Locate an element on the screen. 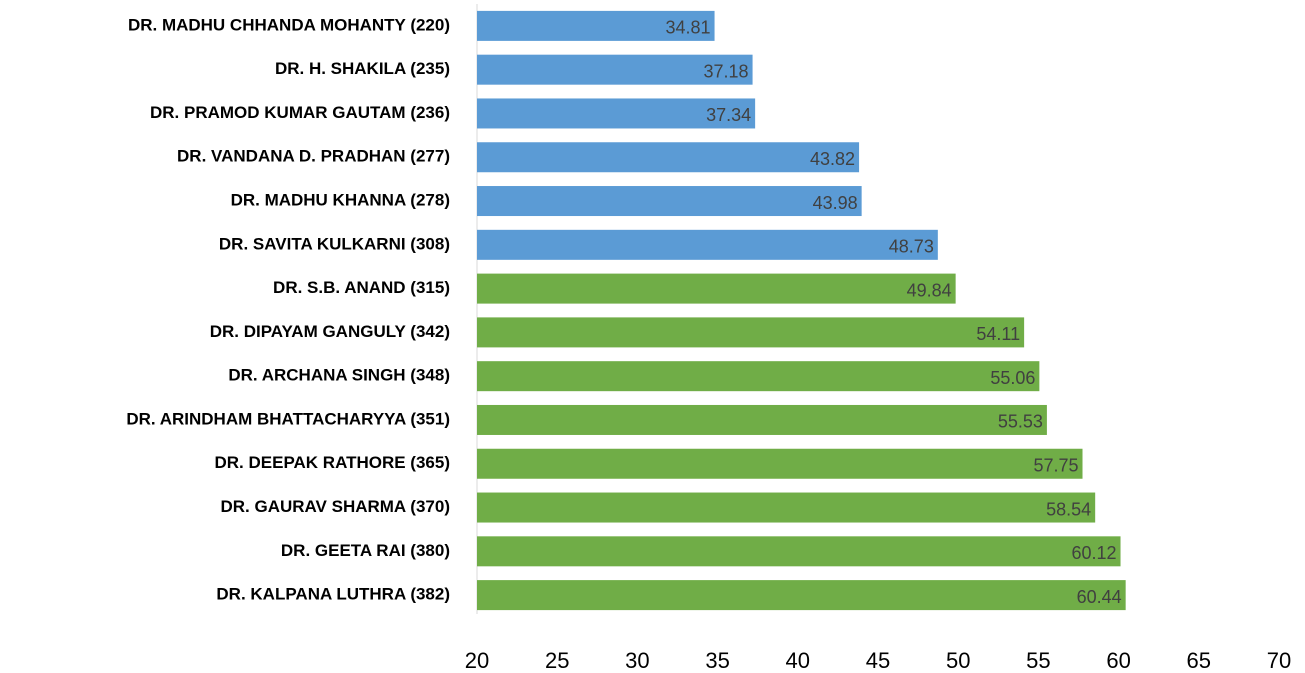 This screenshot has height=673, width=1305. x-tick-label: 40 is located at coordinates (798, 660).